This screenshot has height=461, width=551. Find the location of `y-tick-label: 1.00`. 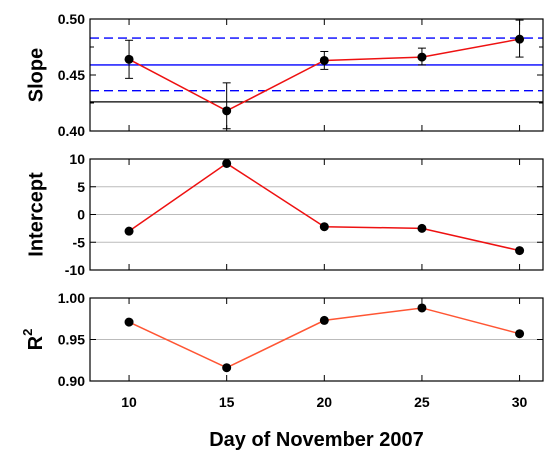

y-tick-label: 1.00 is located at coordinates (71, 298).